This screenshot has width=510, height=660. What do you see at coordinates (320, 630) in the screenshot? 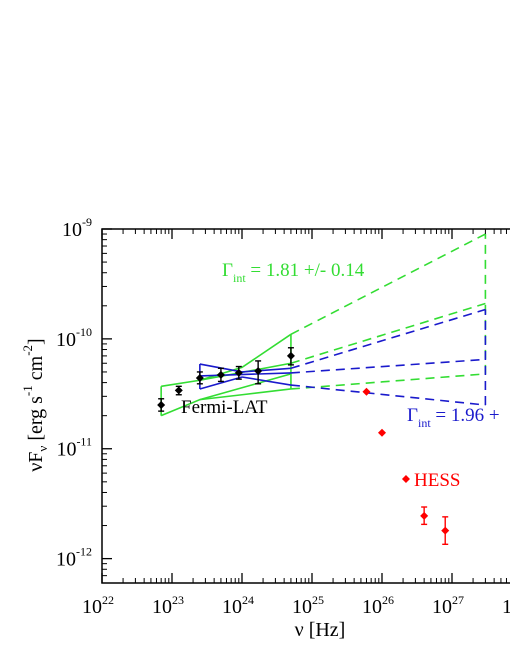
I see `x-axis-label: ν [Hz]` at bounding box center [320, 630].